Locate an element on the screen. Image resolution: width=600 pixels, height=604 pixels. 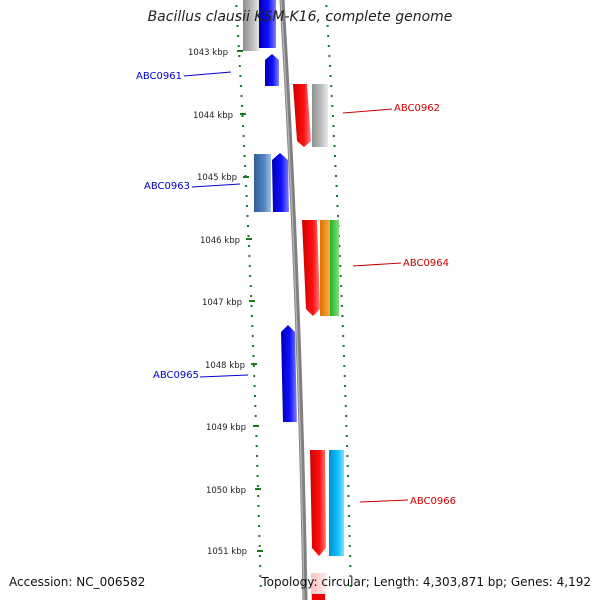
gene-arrow-abc0966 is located at coordinates (336, 503).